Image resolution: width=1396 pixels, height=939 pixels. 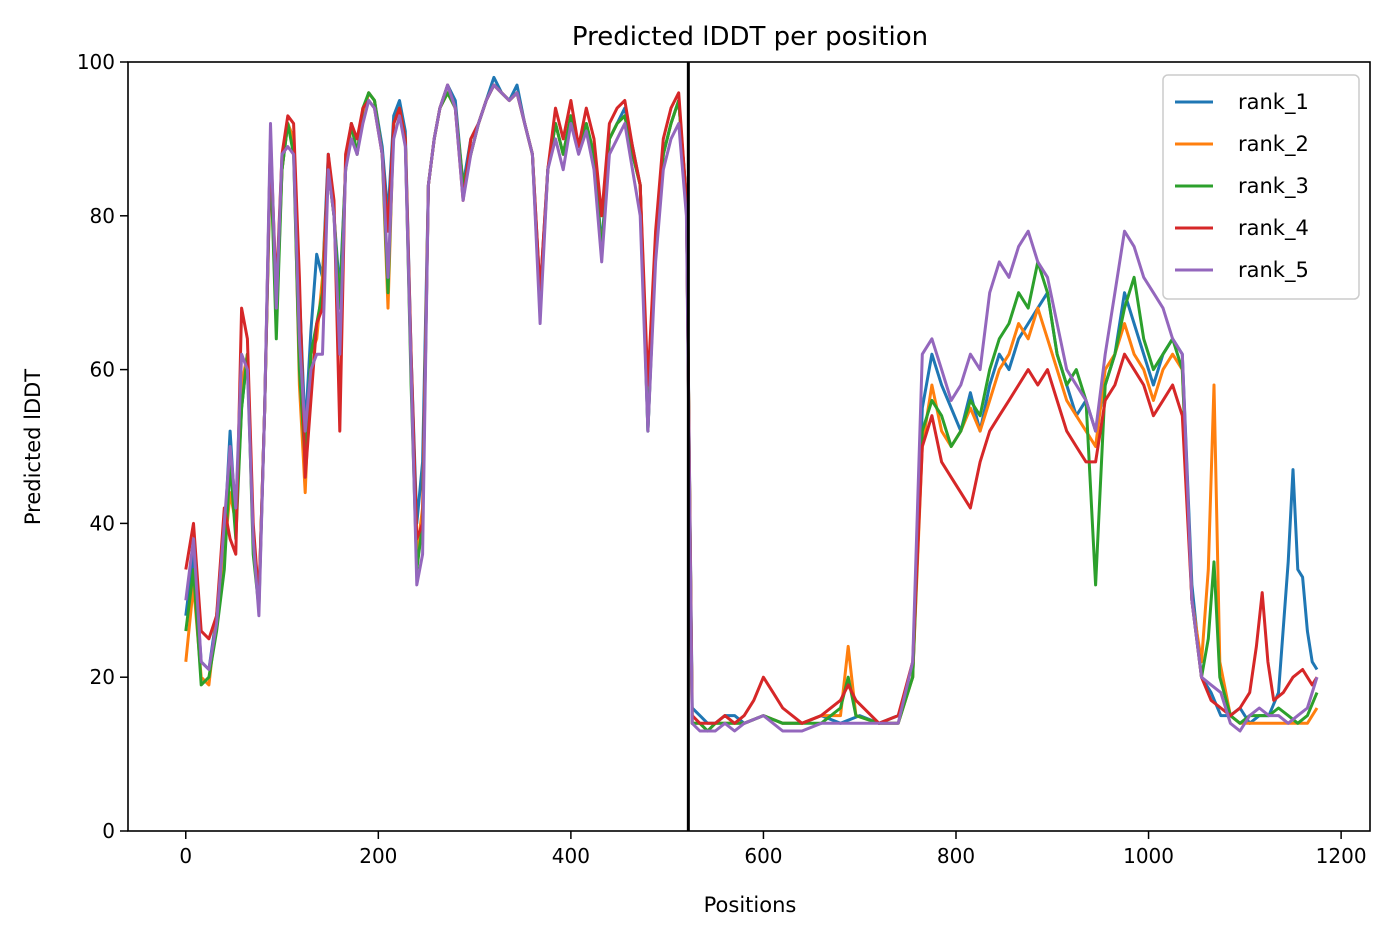 I want to click on y-axis: 0 20 40 60 80 100, so click(x=102, y=446).